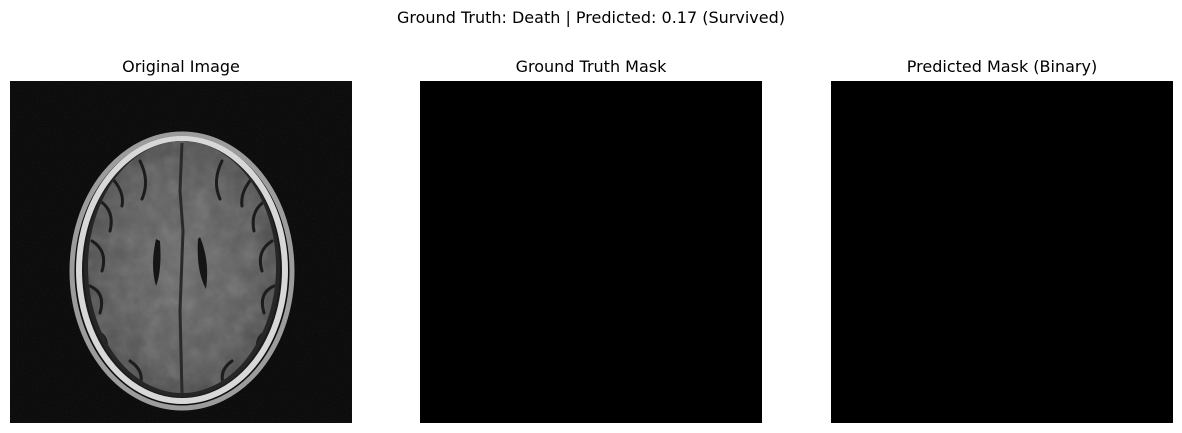  What do you see at coordinates (1002, 66) in the screenshot?
I see `predicted-mask-title: Predicted Mask (Binary)` at bounding box center [1002, 66].